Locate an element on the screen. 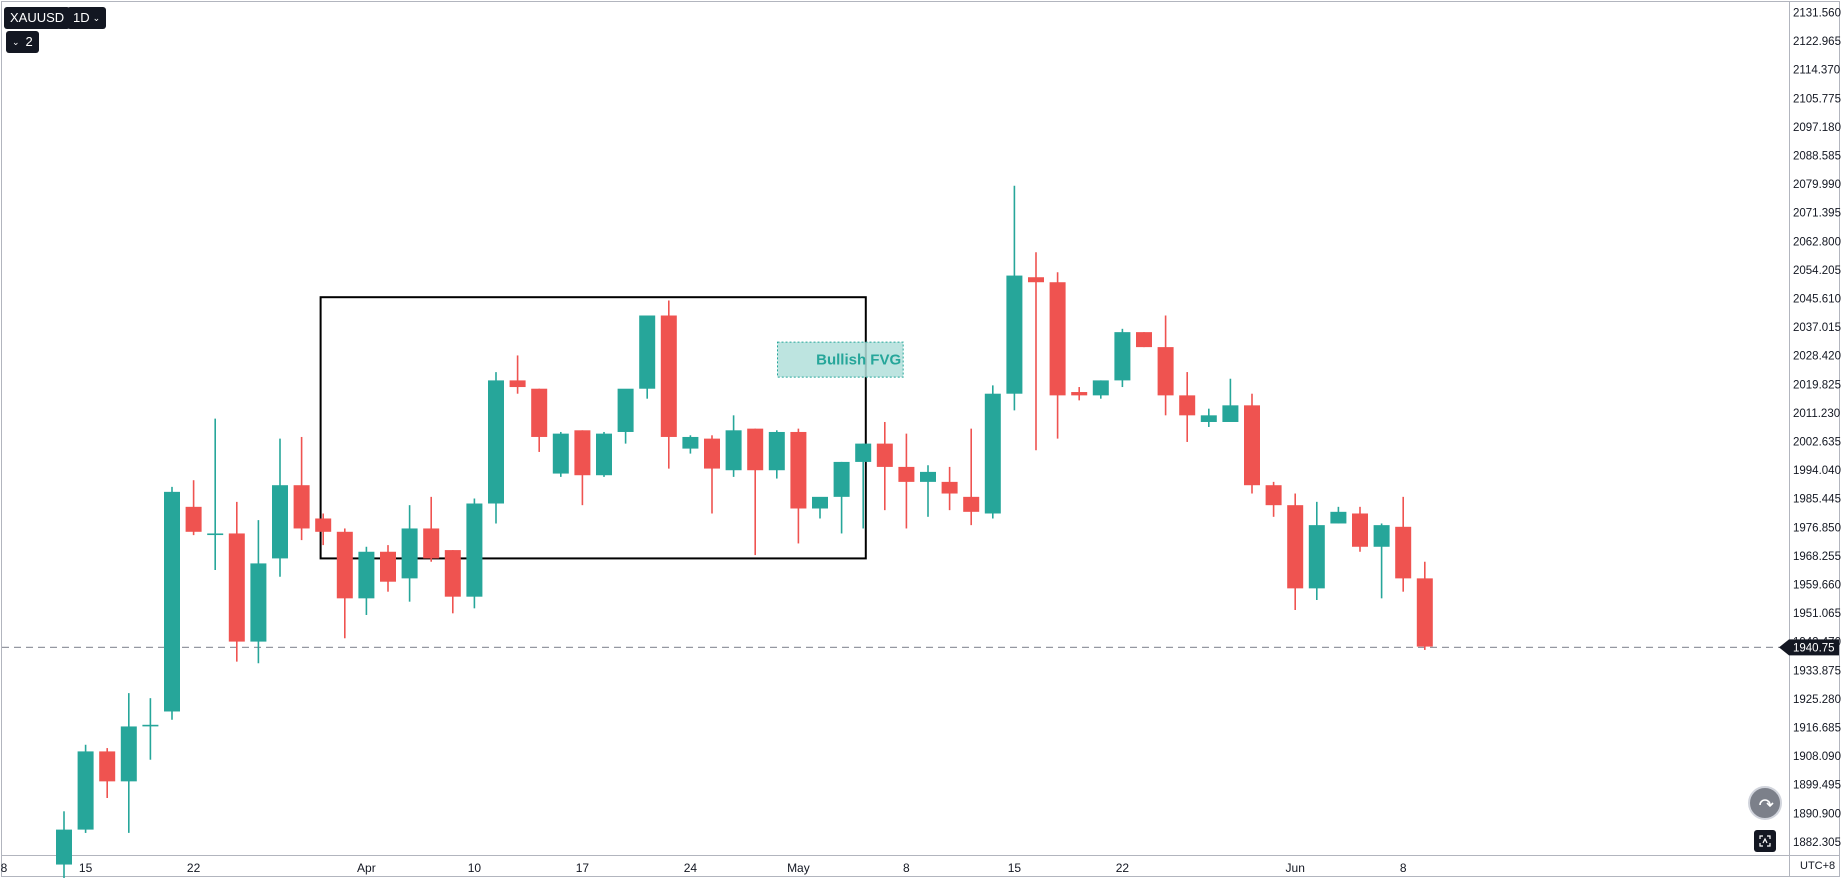 The height and width of the screenshot is (883, 1841). auto-scale-button is located at coordinates (1765, 841).